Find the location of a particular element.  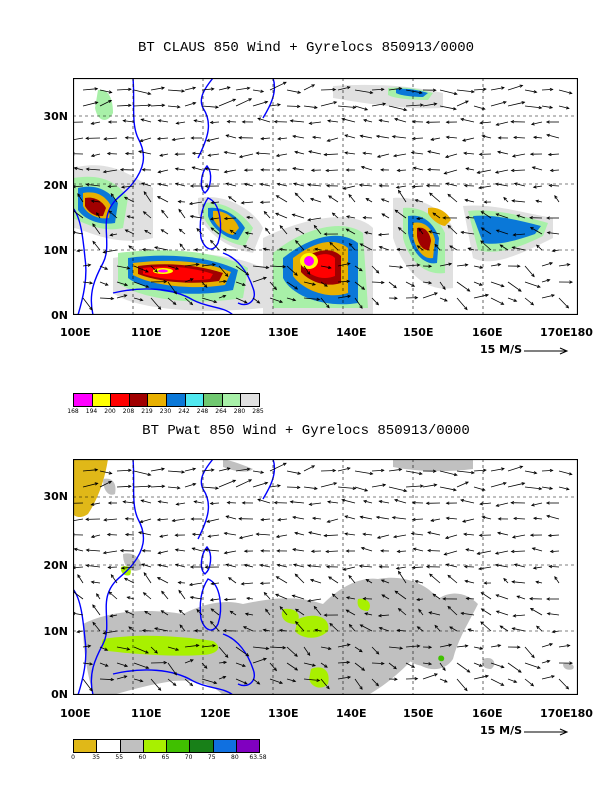

panel1-title: BT CLAUS 850 Wind + Gyrelocs 850913/0000 is located at coordinates (306, 48).